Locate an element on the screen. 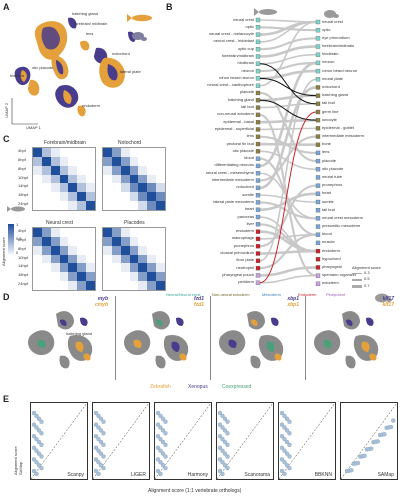 This screenshot has width=405, height=500. heatmap-row-label: 18hpf is located at coordinates (23, 195).